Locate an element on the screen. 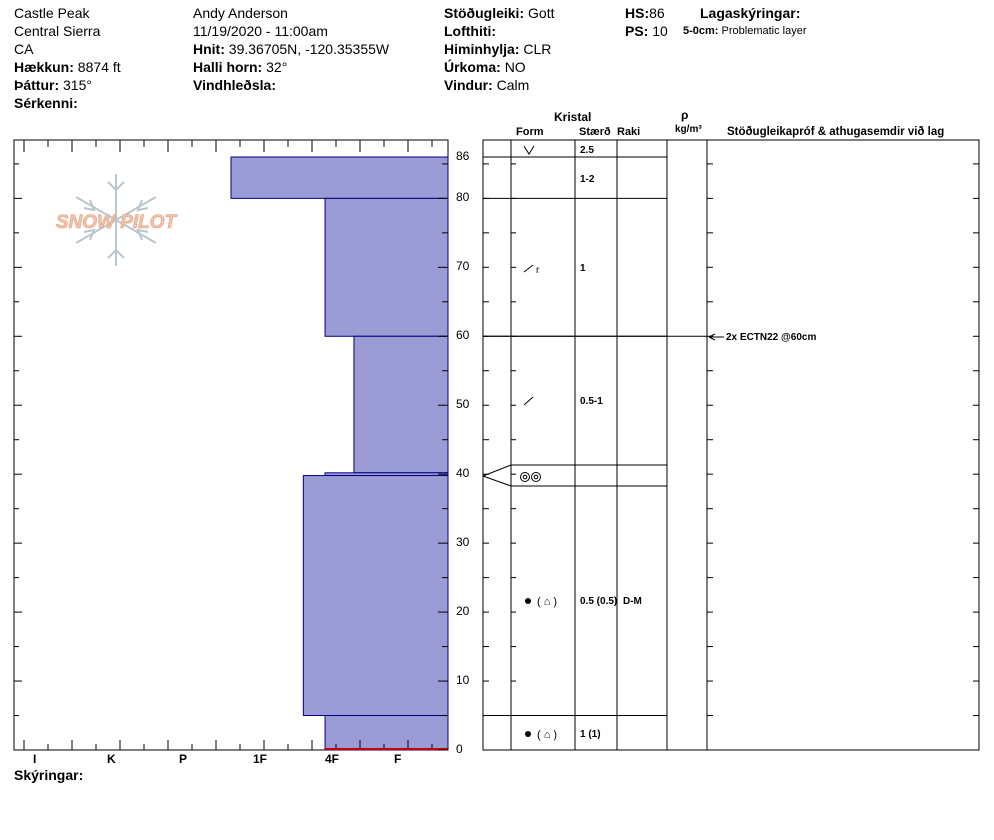  depth-label: 80 is located at coordinates (463, 197).